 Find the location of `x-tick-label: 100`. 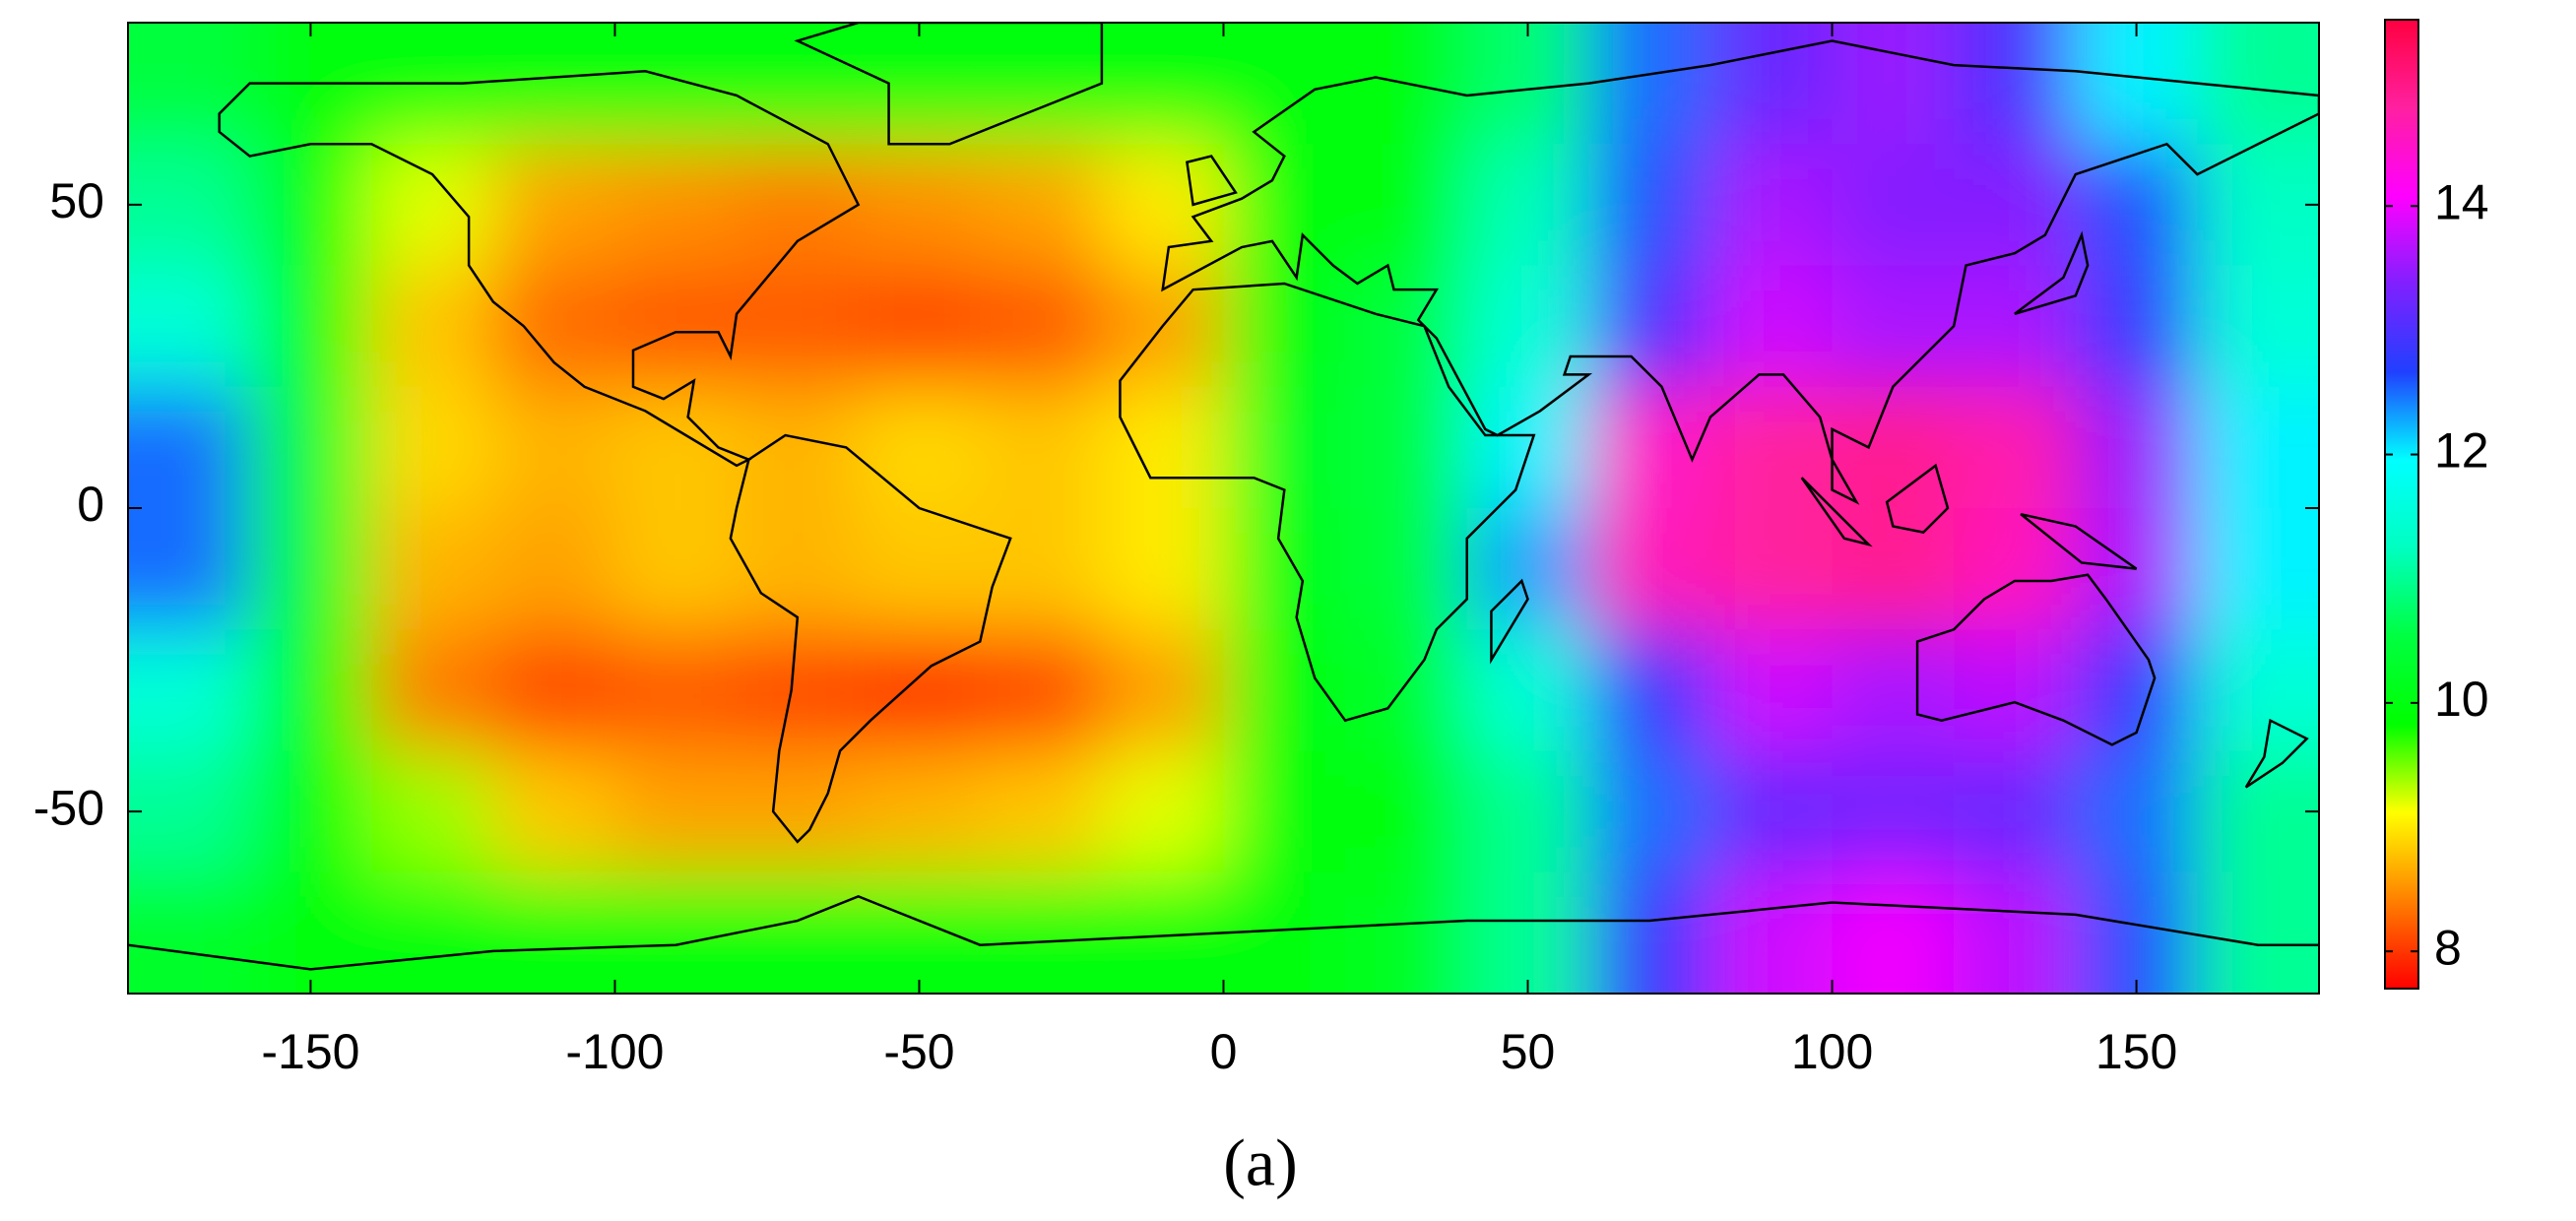

x-tick-label: 100 is located at coordinates (1832, 1051).